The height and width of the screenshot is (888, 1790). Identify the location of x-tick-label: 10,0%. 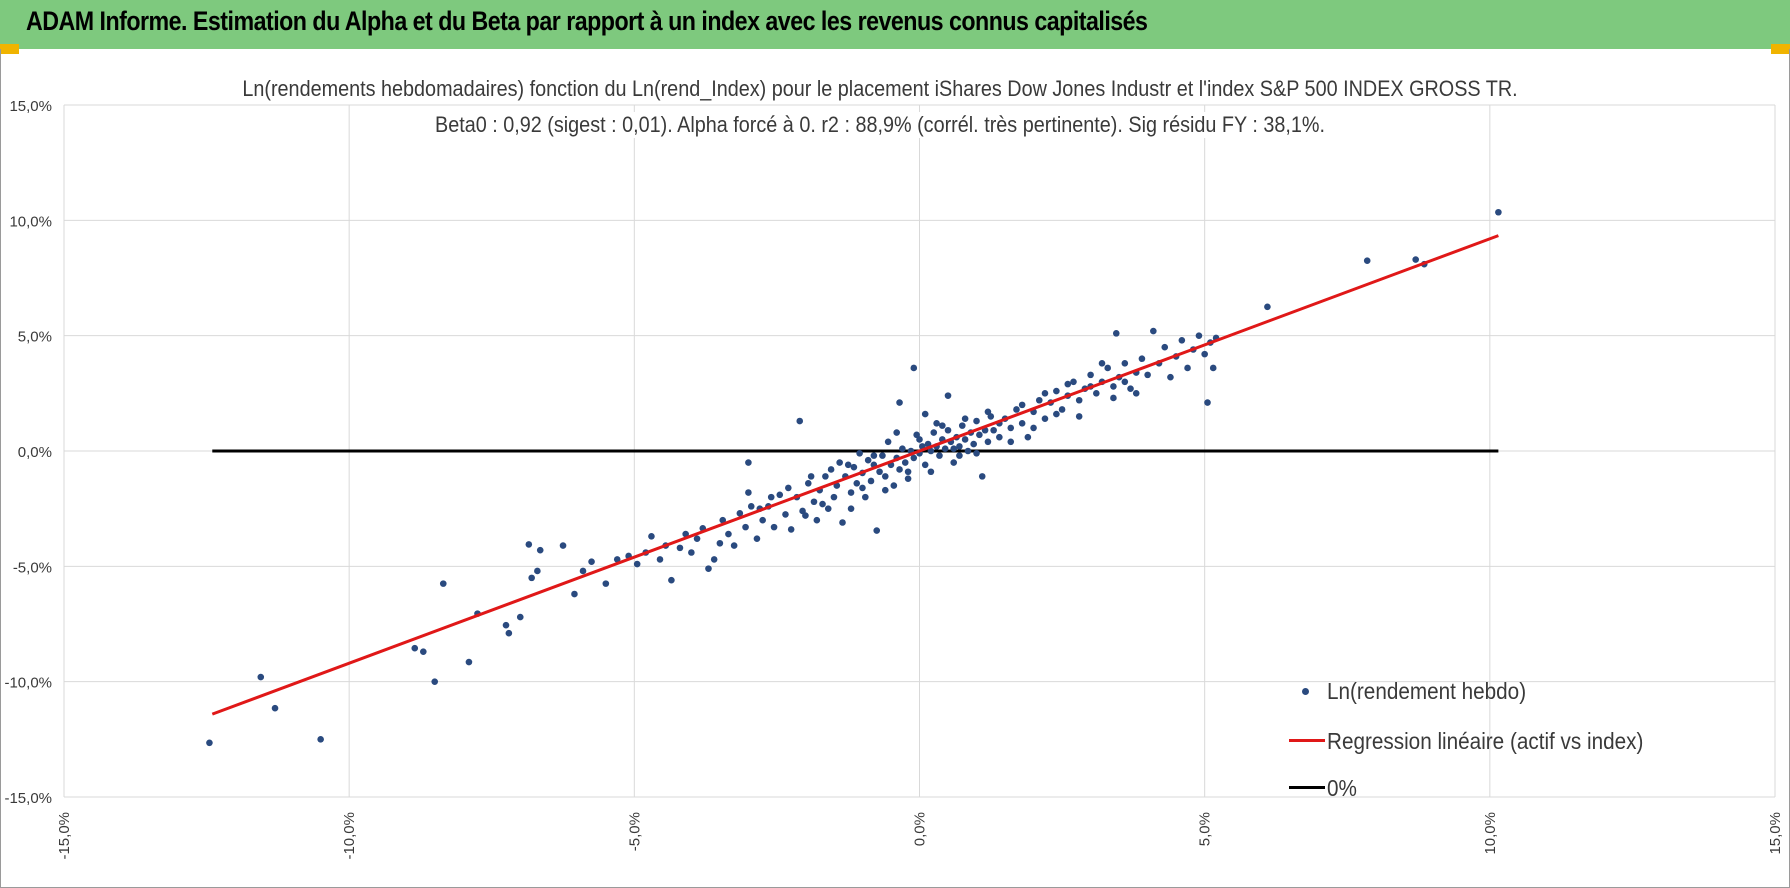
(1490, 833).